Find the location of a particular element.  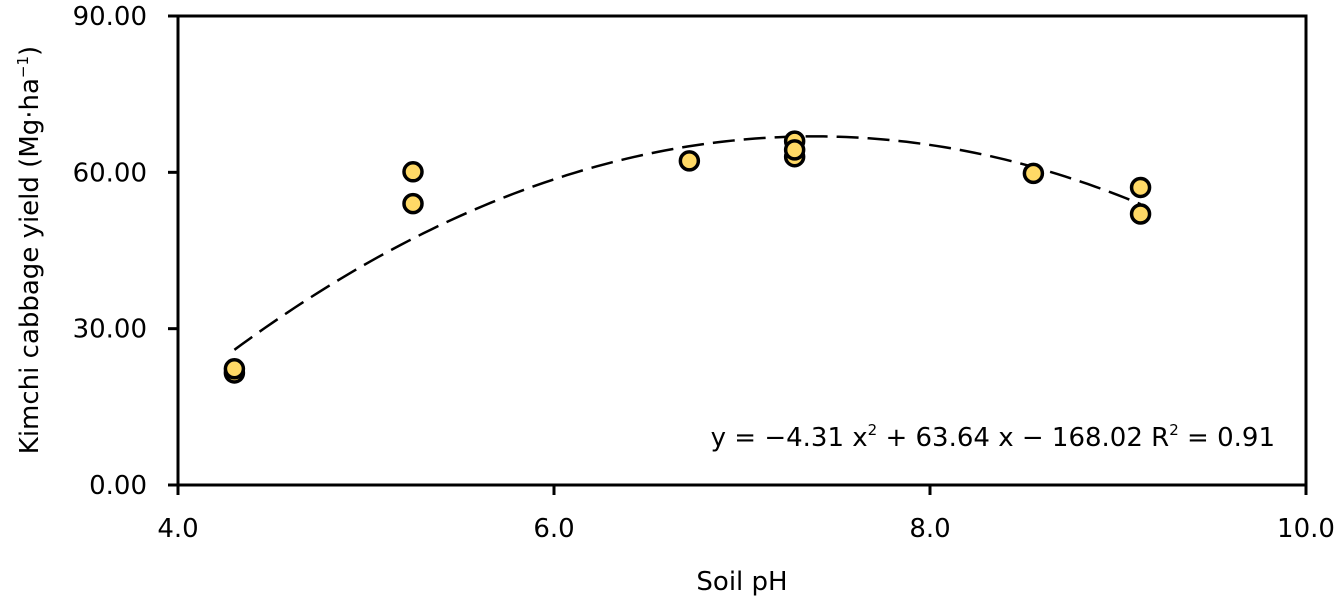

equation-prefix: y = −4.31 x is located at coordinates (789, 438).